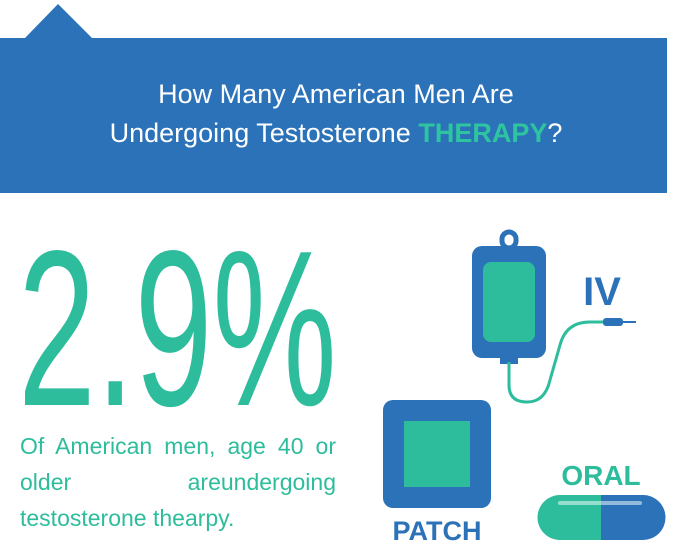 Image resolution: width=683 pixels, height=549 pixels. What do you see at coordinates (509, 360) in the screenshot?
I see `iv-port` at bounding box center [509, 360].